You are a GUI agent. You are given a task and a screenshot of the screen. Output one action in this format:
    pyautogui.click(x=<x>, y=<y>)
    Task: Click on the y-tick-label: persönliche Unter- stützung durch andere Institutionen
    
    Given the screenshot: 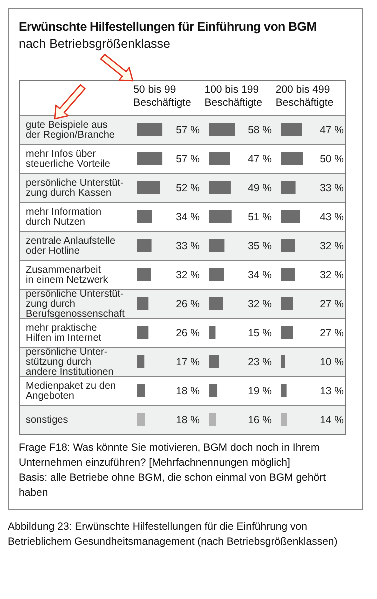 What is the action you would take?
    pyautogui.click(x=70, y=362)
    